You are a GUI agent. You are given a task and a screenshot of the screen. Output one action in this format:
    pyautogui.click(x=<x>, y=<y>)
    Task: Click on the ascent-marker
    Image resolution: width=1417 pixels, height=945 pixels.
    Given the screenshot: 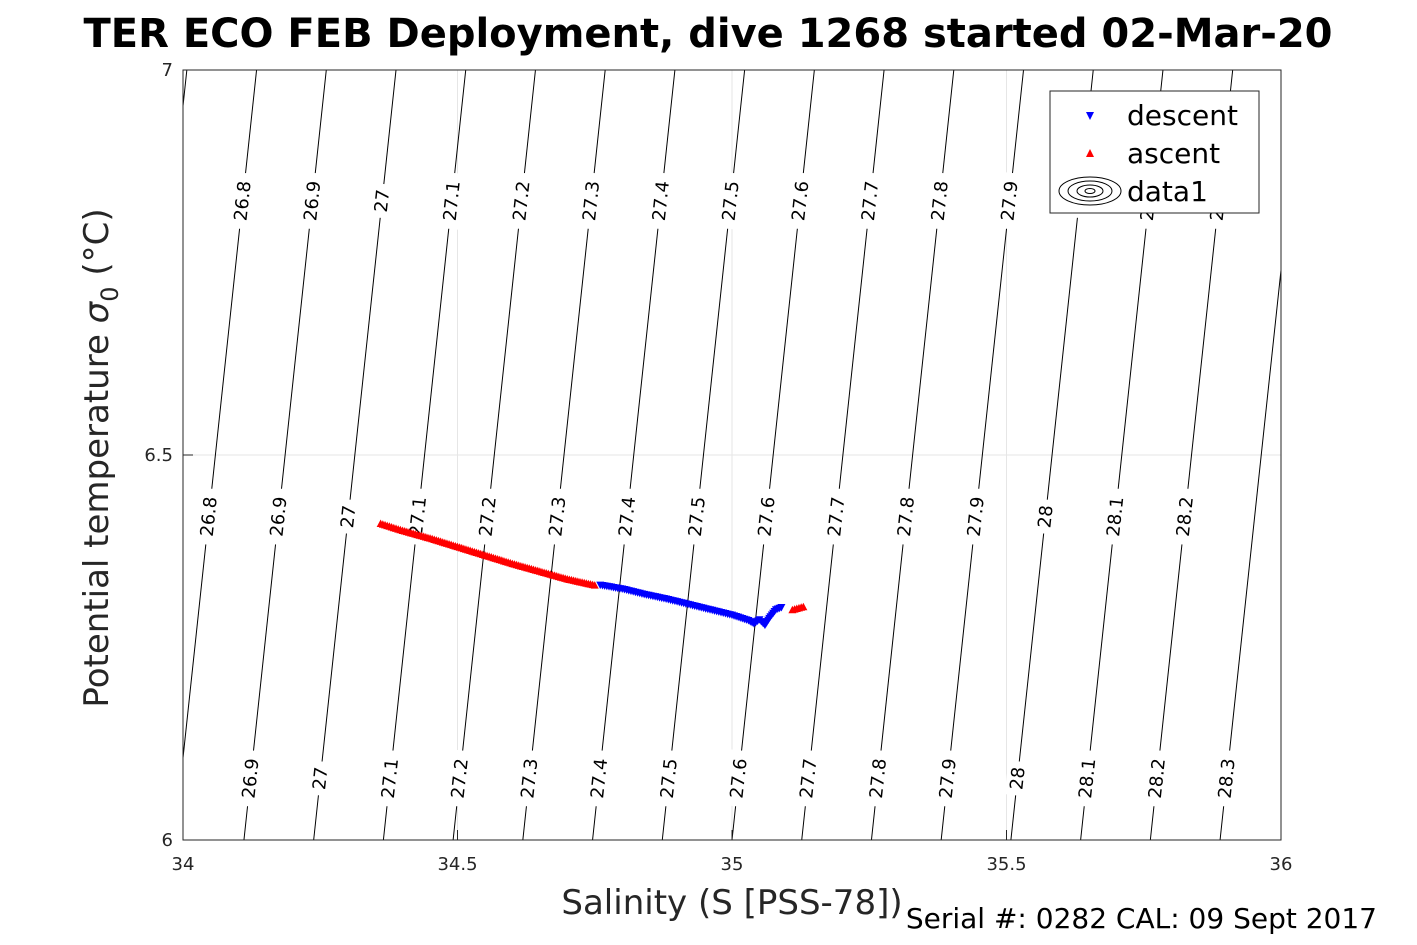 What is the action you would take?
    pyautogui.click(x=803, y=606)
    